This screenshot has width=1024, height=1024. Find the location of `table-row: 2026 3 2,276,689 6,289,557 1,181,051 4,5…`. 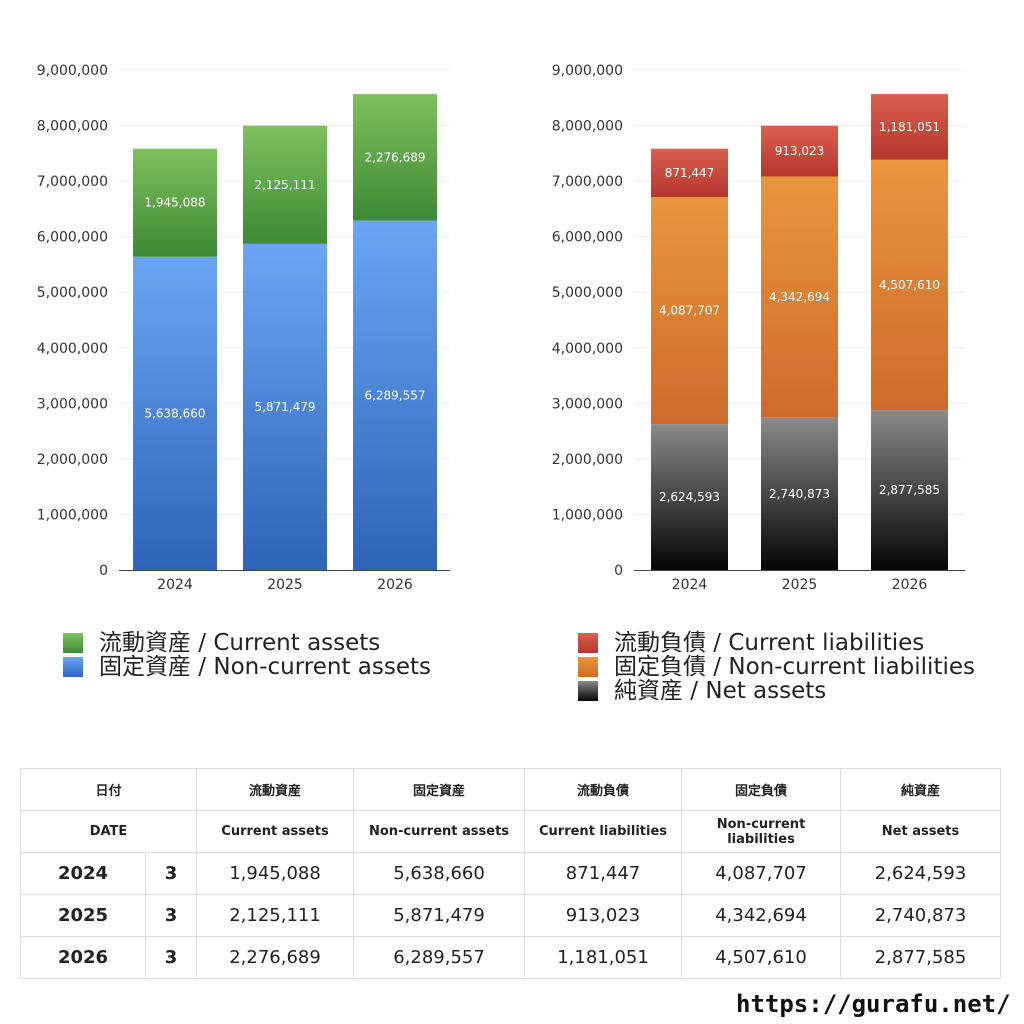

table-row: 2026 3 2,276,689 6,289,557 1,181,051 4,5… is located at coordinates (511, 957).